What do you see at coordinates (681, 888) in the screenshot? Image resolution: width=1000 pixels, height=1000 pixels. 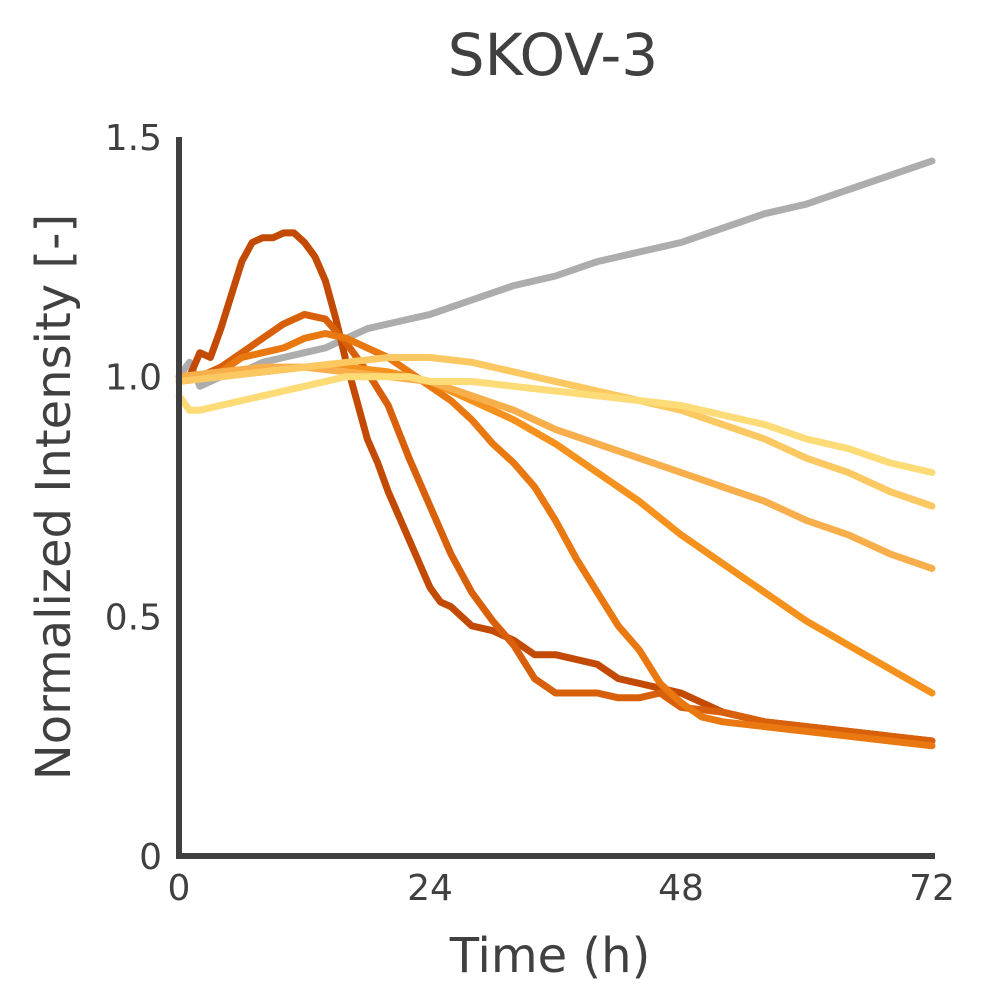 I see `x-tick-label: 48` at bounding box center [681, 888].